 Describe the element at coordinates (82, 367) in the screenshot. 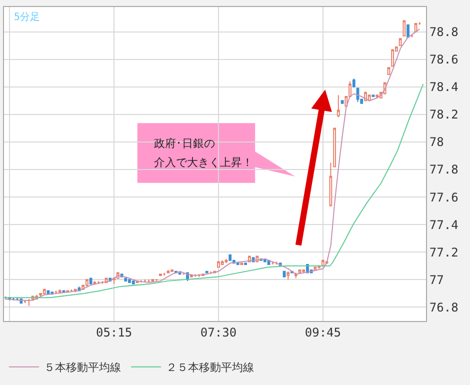

I see `legend-label: ５本移動平均線` at that location.